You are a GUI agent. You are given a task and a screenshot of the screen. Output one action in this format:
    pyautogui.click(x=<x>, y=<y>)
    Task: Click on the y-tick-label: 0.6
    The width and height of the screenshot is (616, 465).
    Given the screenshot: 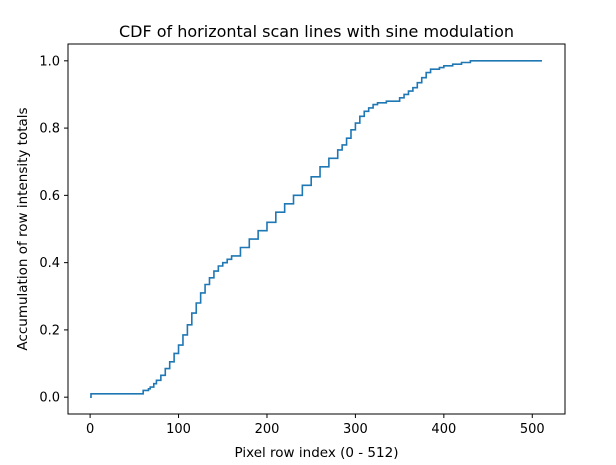 What is the action you would take?
    pyautogui.click(x=49, y=196)
    